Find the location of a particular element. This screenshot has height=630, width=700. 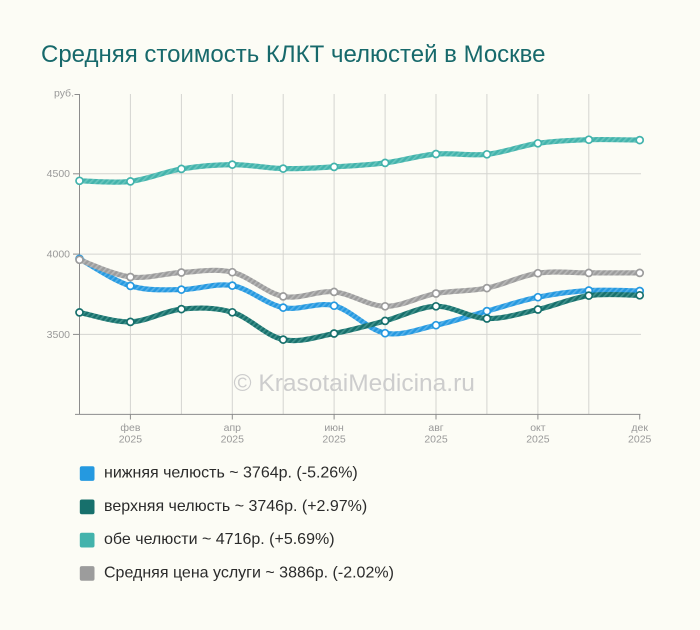

svg-text: апр is located at coordinates (233, 428).